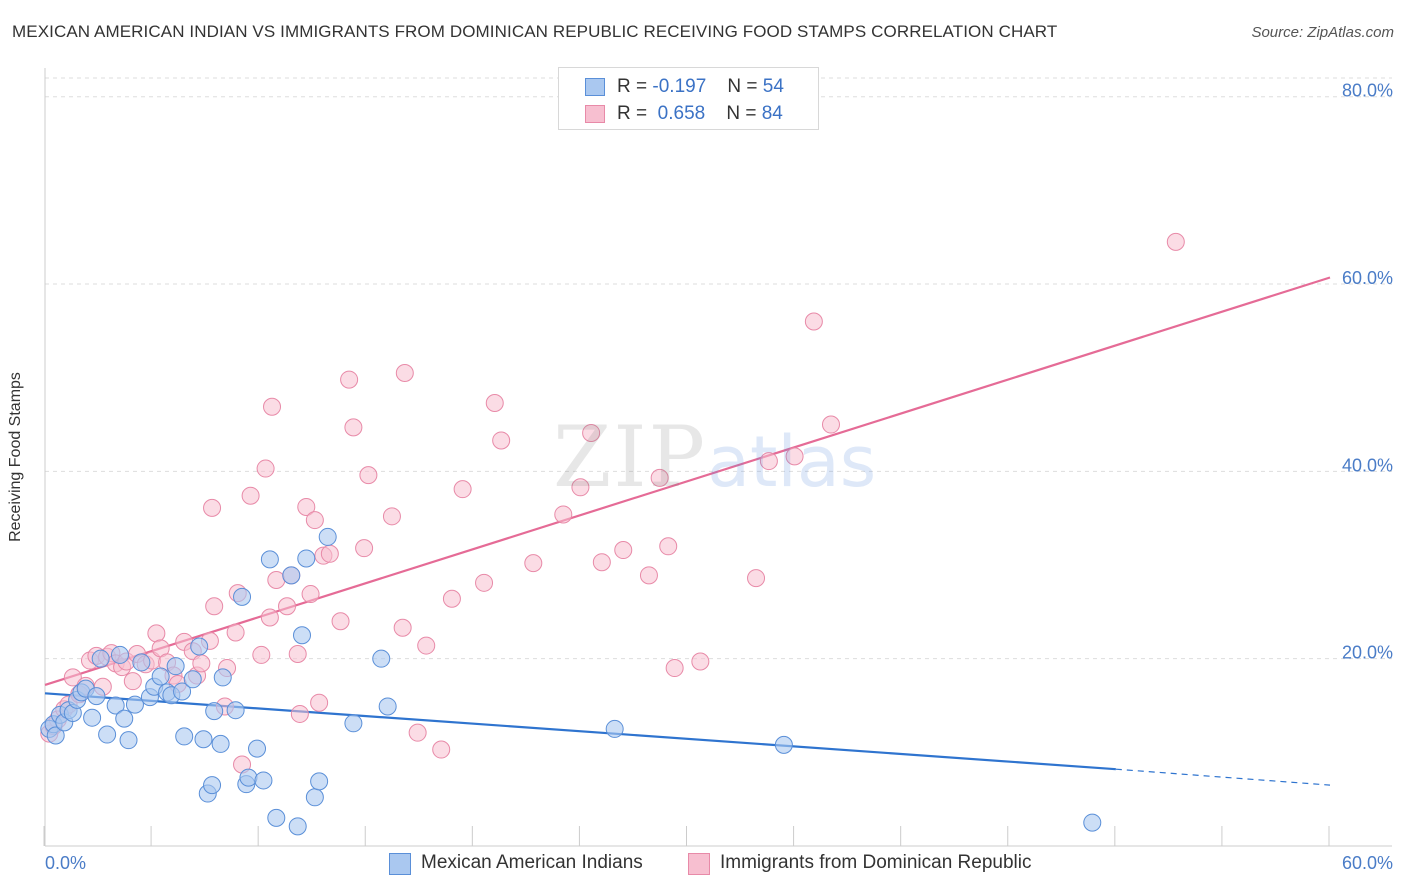 The height and width of the screenshot is (892, 1406). I want to click on y-axis-label: Receiving Food Stamps, so click(15, 457).